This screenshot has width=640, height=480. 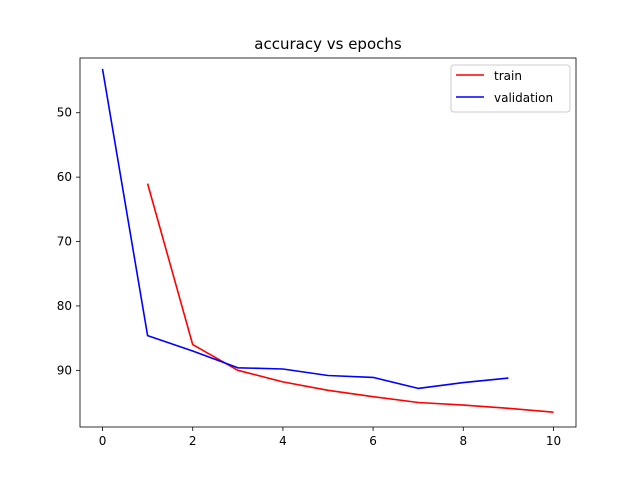 I want to click on x-tick-label: 2, so click(x=193, y=441).